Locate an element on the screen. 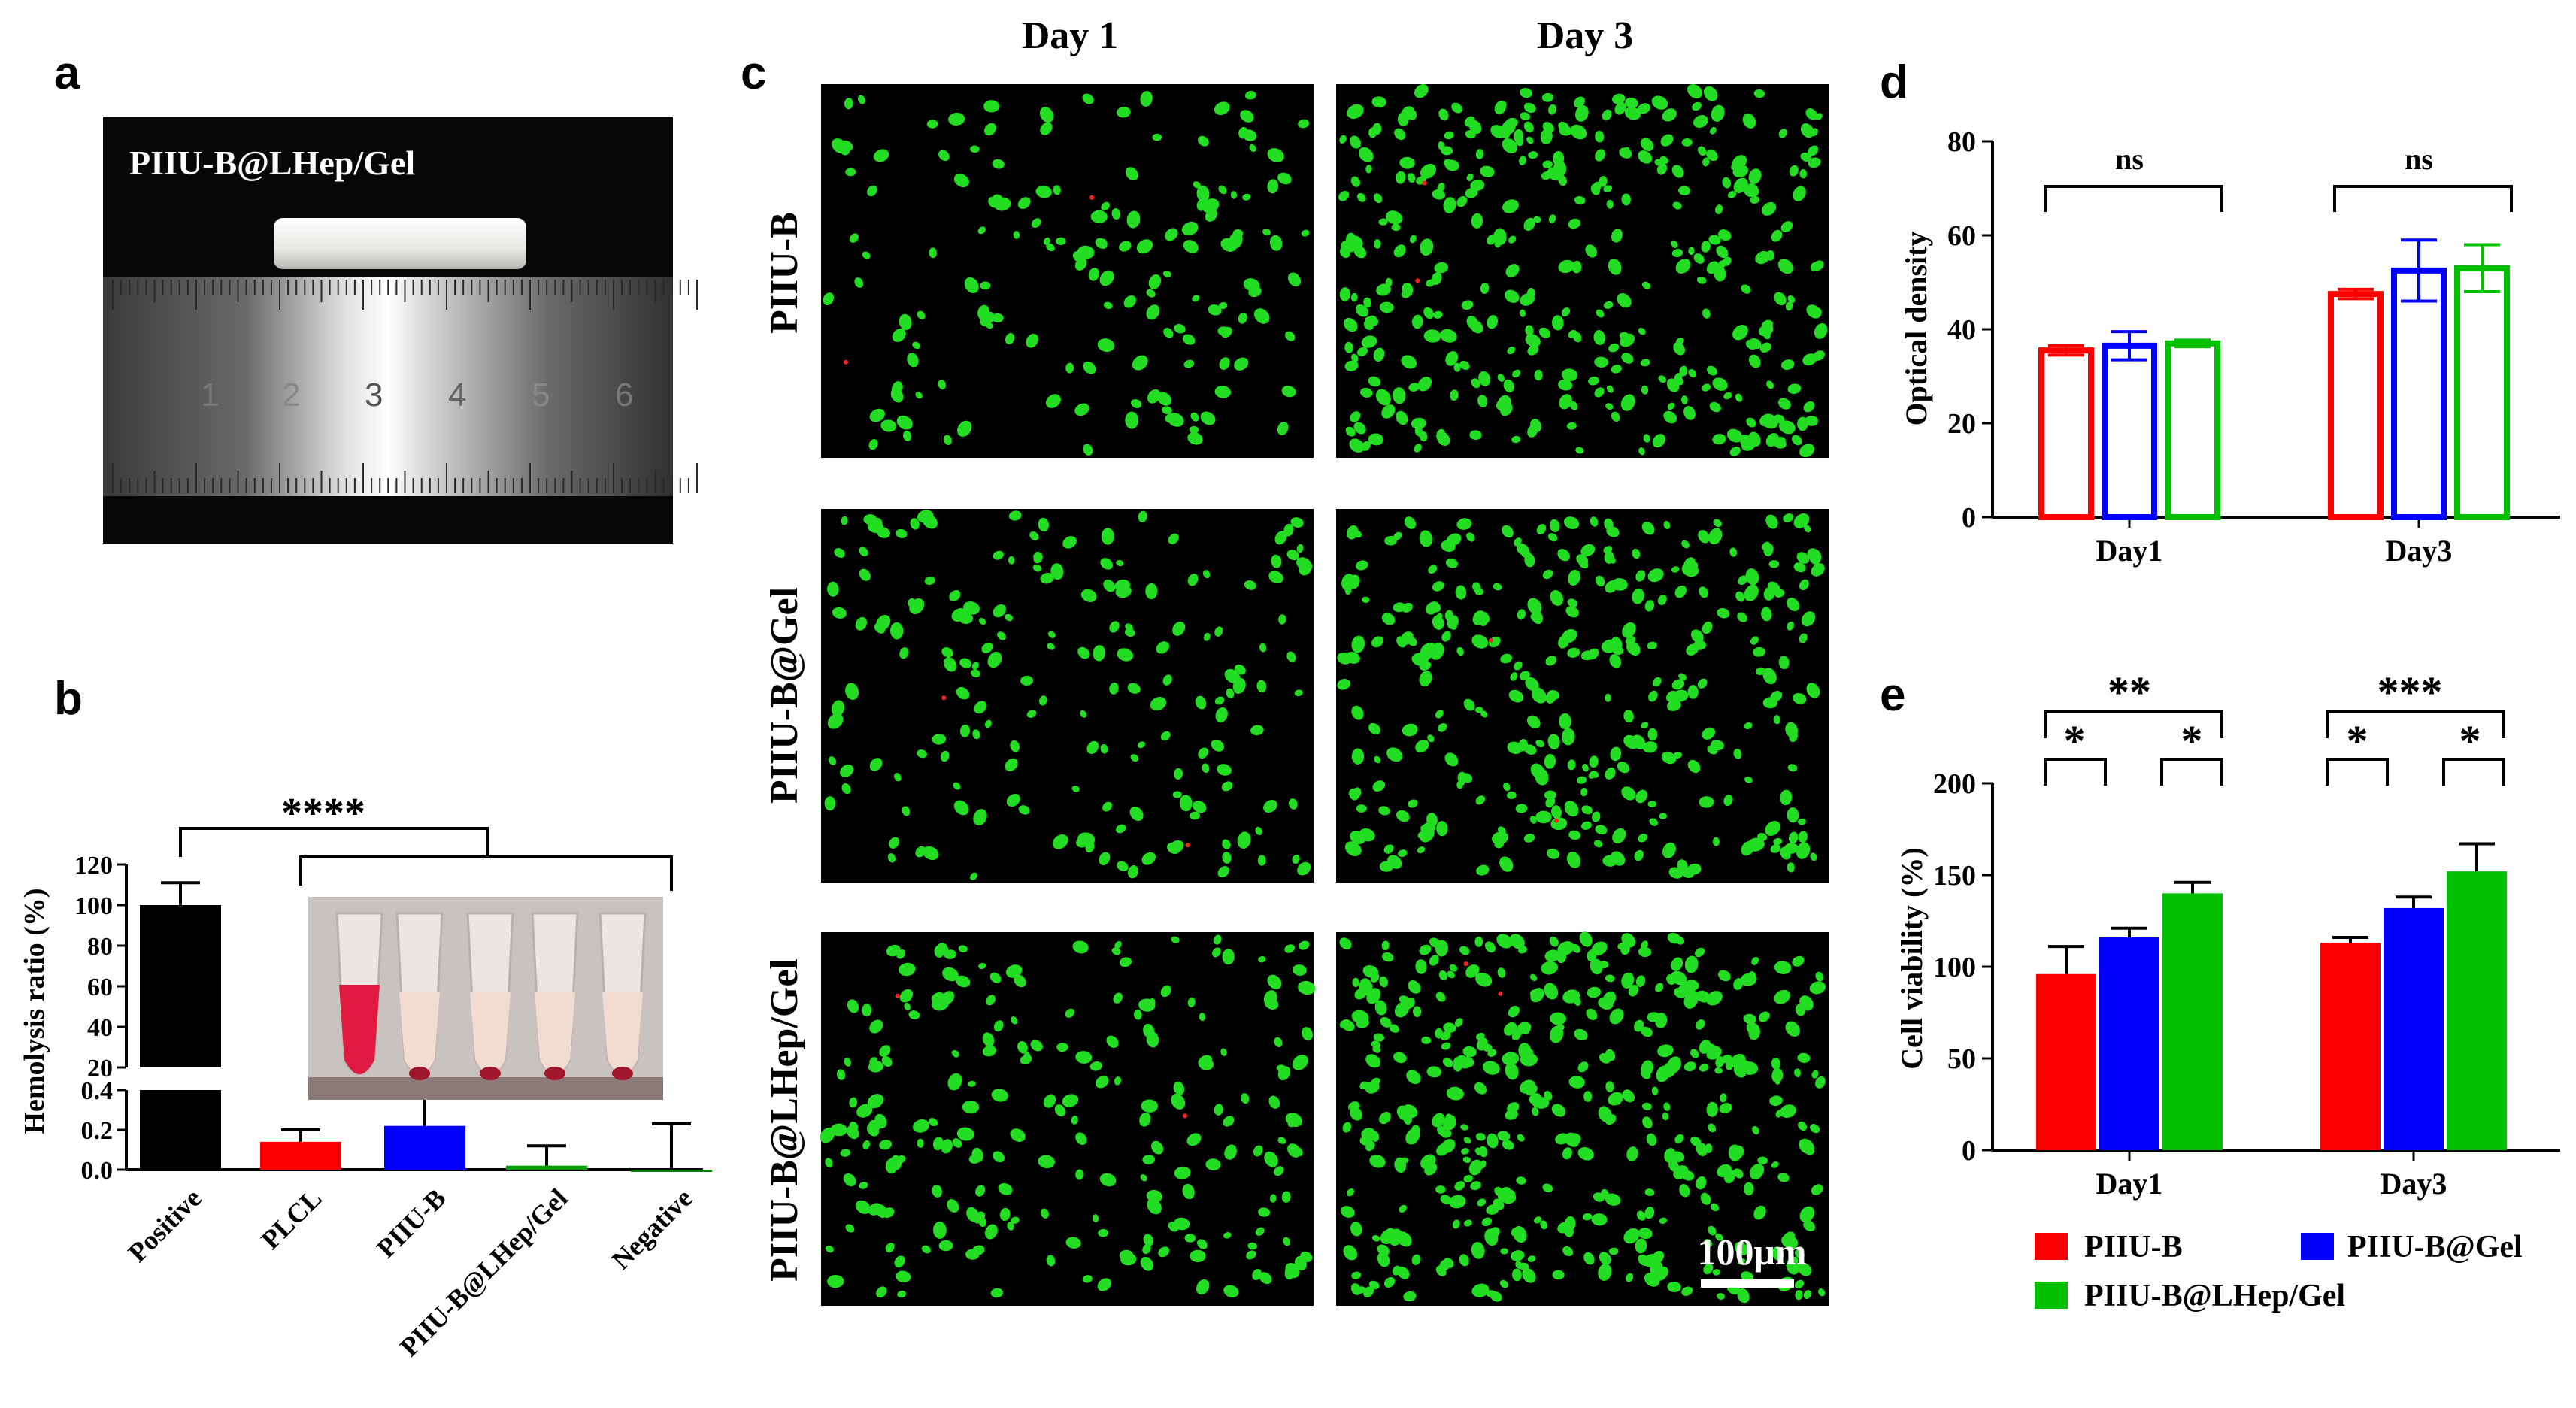  c-col-header-day3: Day 3 is located at coordinates (1585, 35).